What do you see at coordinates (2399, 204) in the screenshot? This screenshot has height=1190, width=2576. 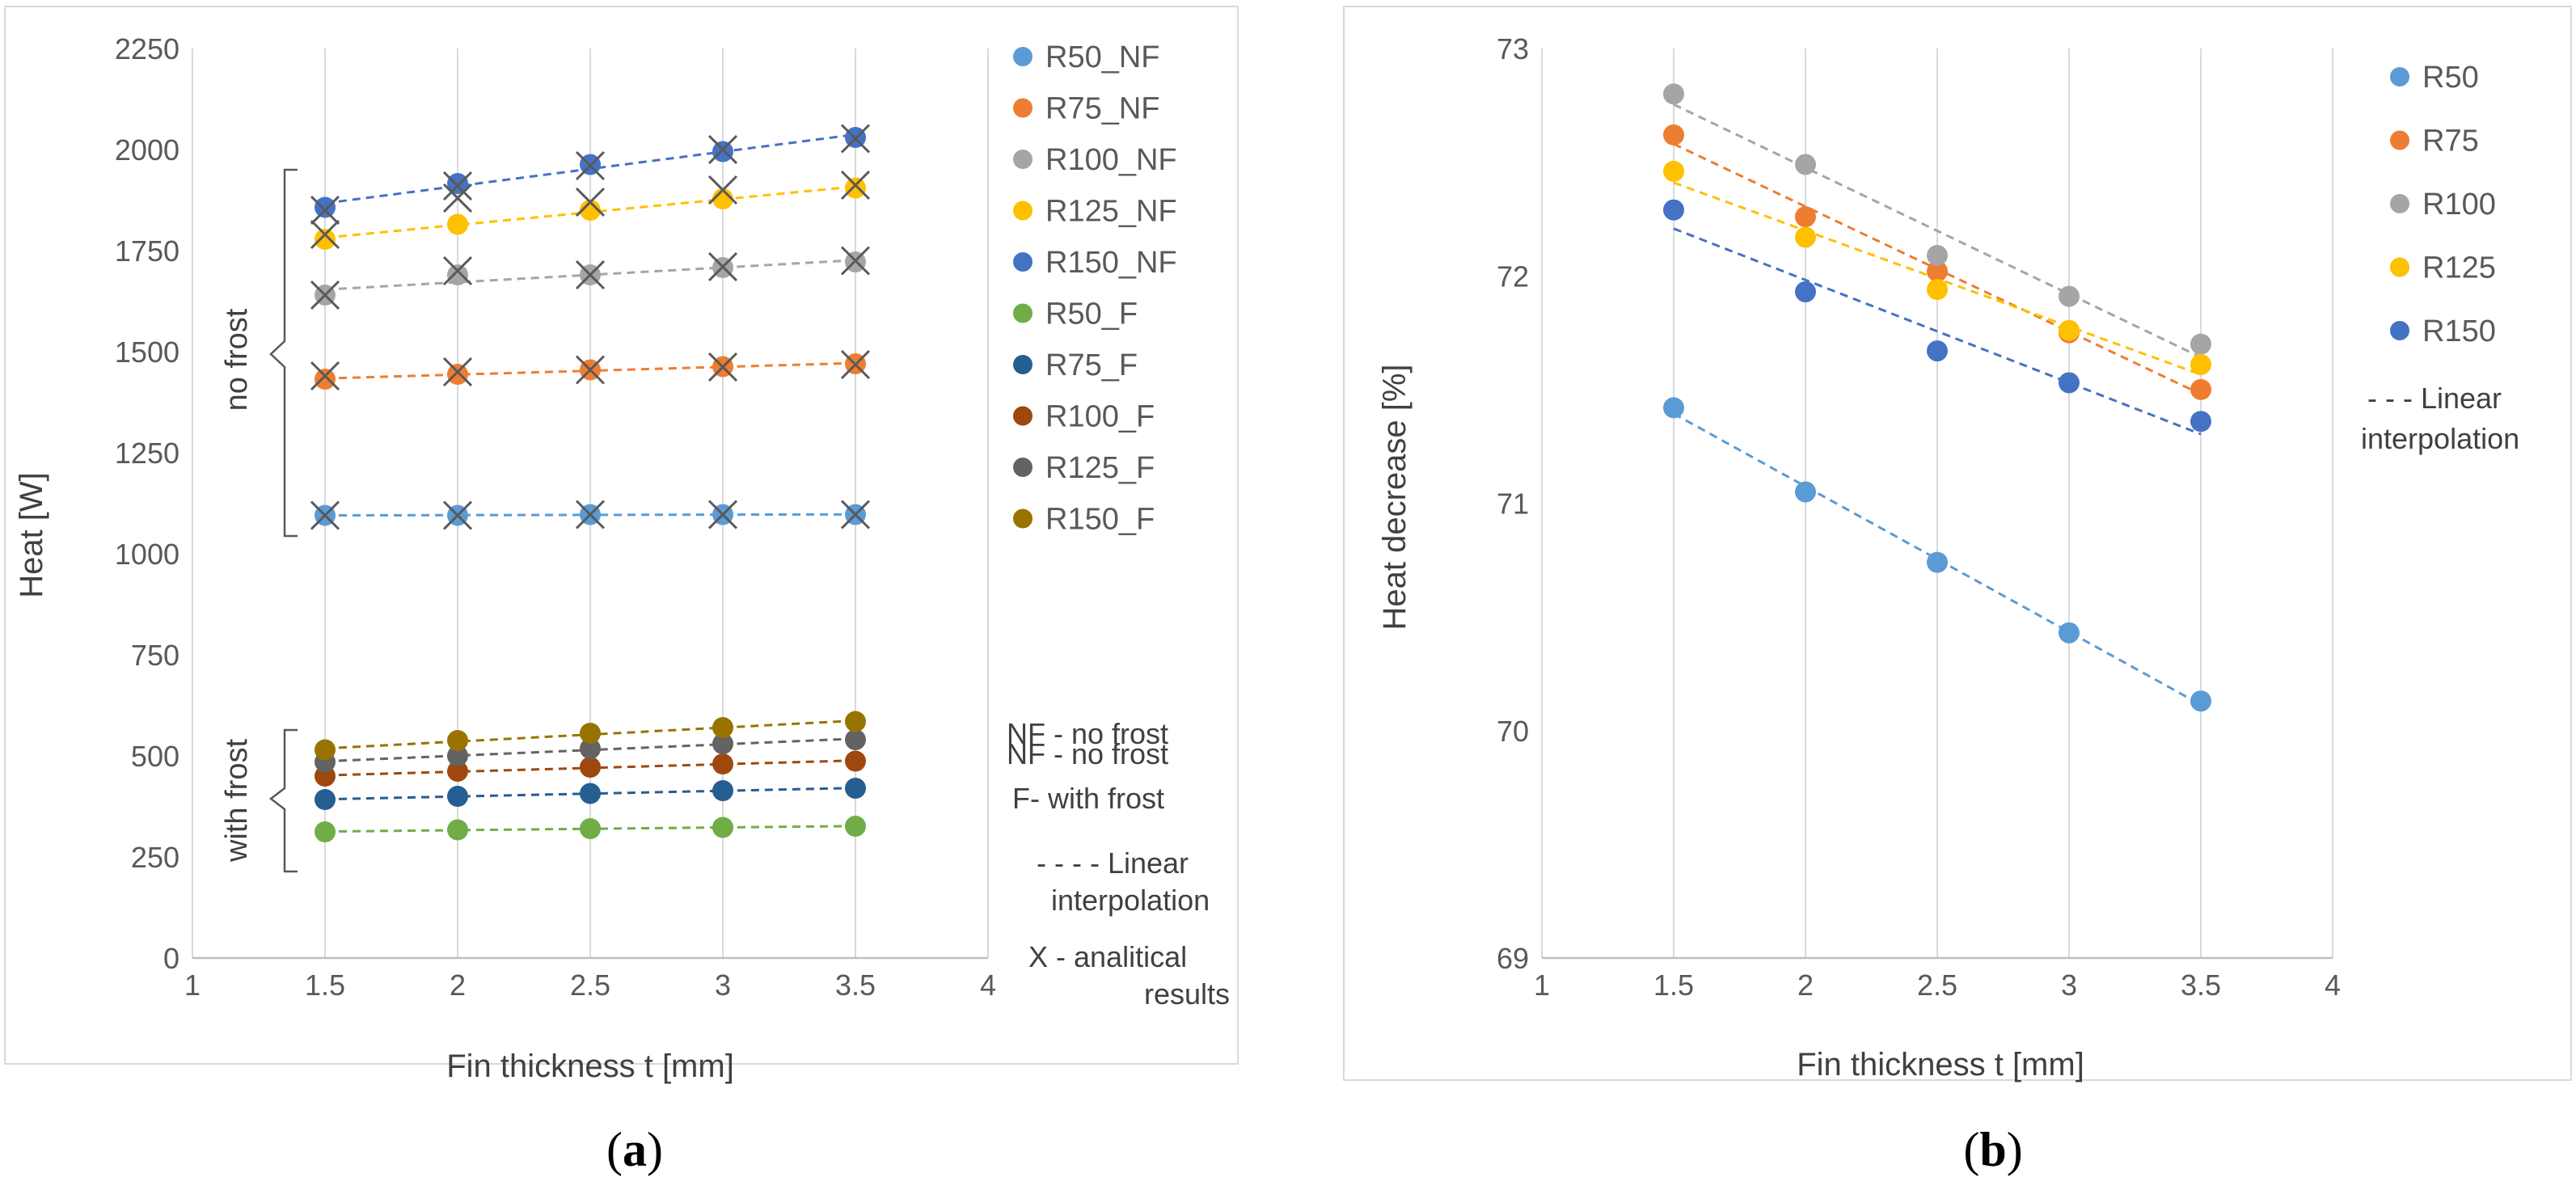 I see `chart-b-legend-marker-r100` at bounding box center [2399, 204].